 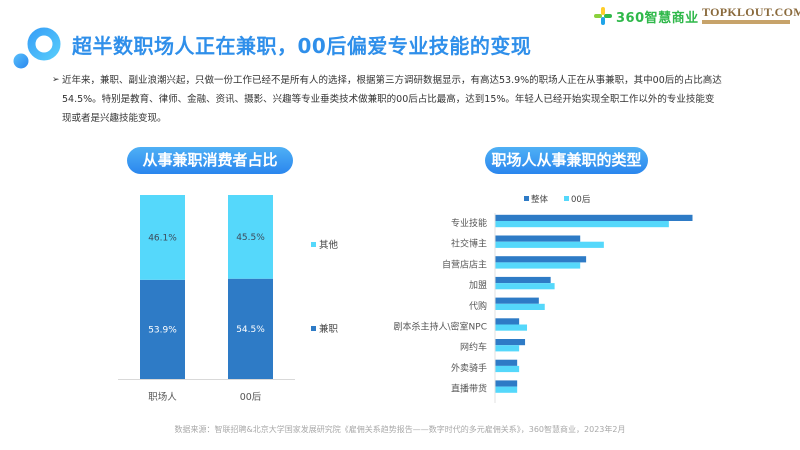 I want to click on bar-row: 专业技能, so click(x=572, y=221).